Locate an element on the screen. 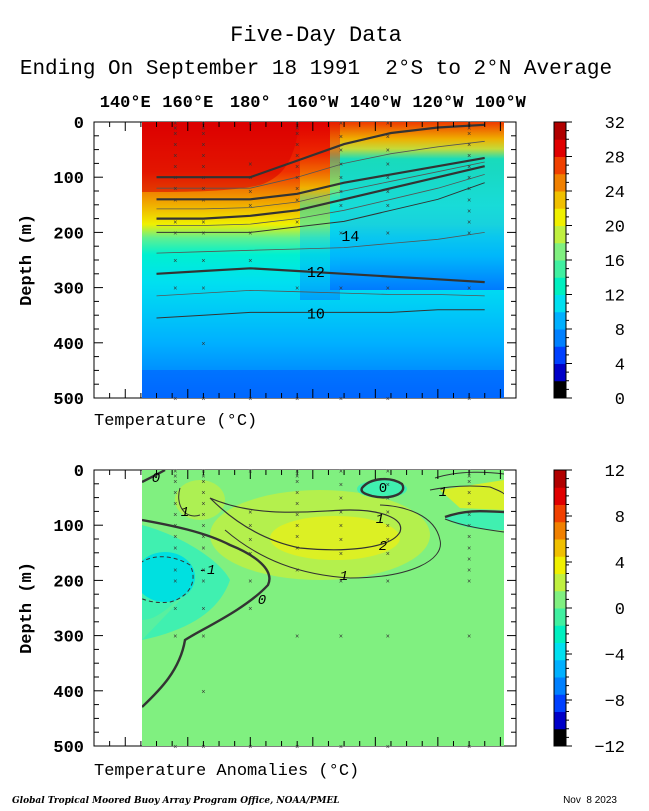 The height and width of the screenshot is (811, 649). top-ylabel: Depth (m) is located at coordinates (27, 260).